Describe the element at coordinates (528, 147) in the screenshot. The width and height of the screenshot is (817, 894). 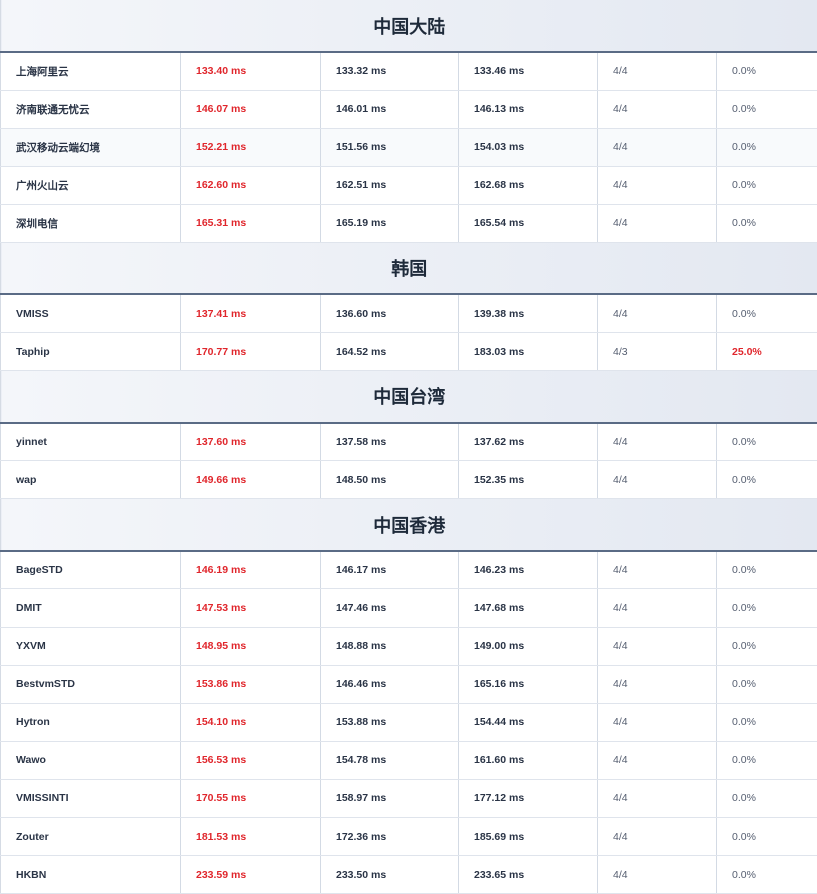
I see `worst-latency: 154.03 ms` at that location.